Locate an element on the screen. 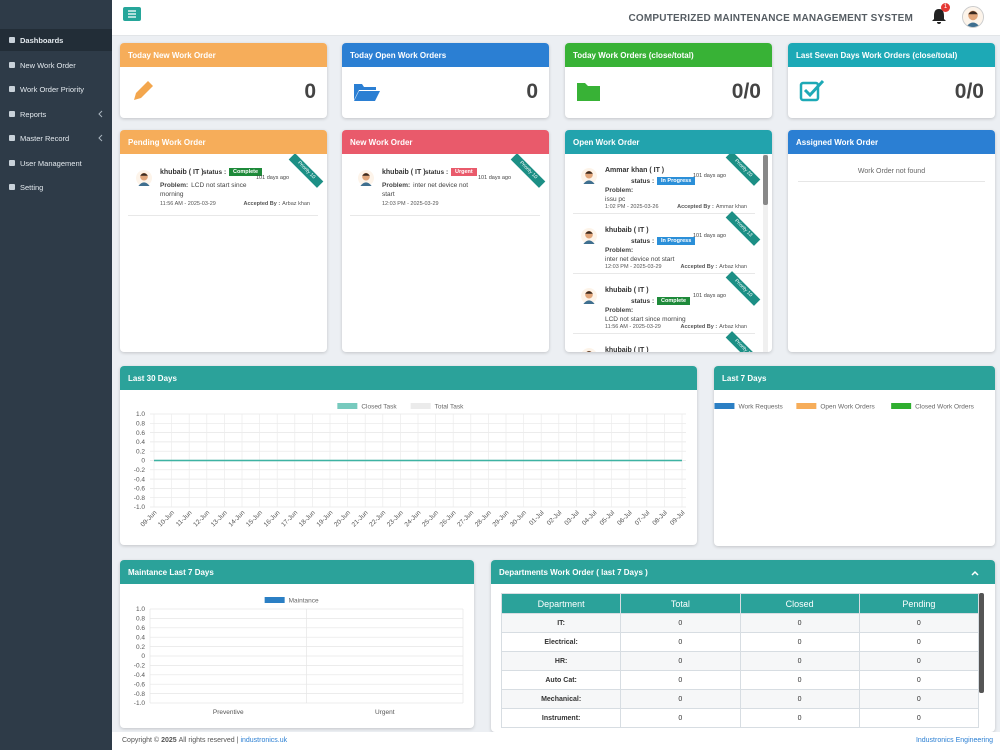 The image size is (1000, 750). empty-message: Work Order not found is located at coordinates (891, 175).